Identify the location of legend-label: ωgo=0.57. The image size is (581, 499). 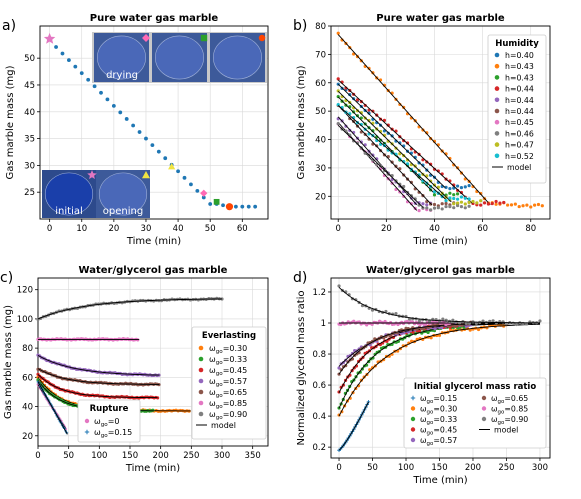
(228, 382).